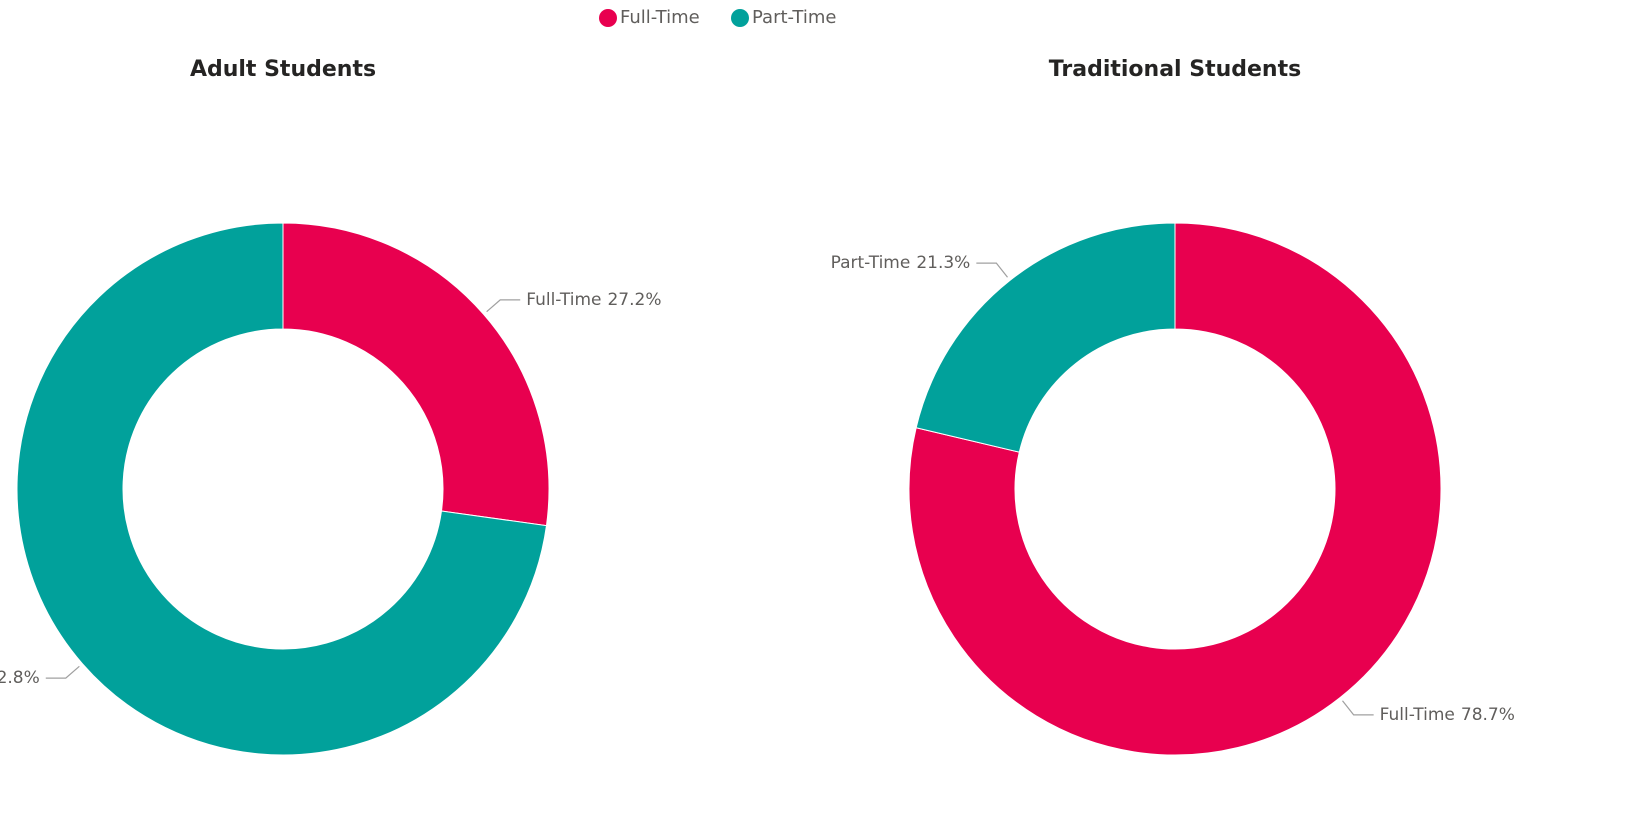  I want to click on data-label: Part-Time72.8%, so click(20, 678).